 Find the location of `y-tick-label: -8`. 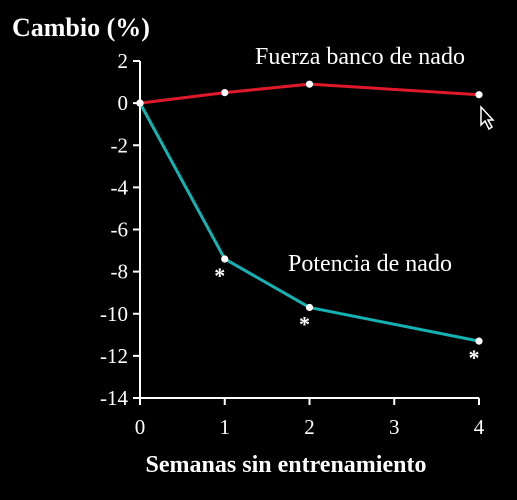

y-tick-label: -8 is located at coordinates (120, 272).